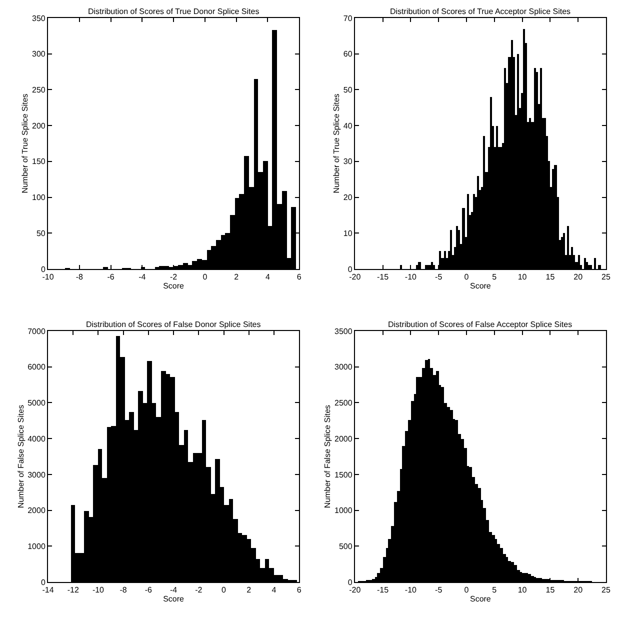 Image resolution: width=623 pixels, height=618 pixels. What do you see at coordinates (343, 403) in the screenshot?
I see `y-tick-label: 2500` at bounding box center [343, 403].